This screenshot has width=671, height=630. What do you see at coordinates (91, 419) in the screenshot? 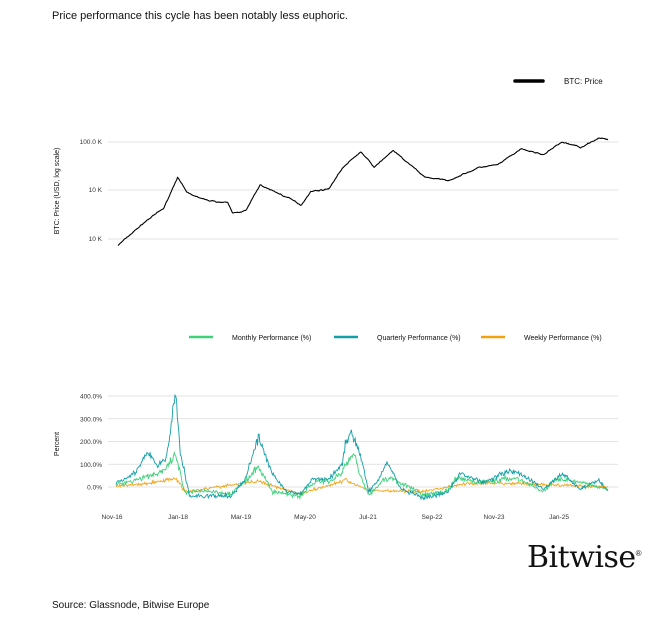
I see `performance-y-tick: 300.0%` at bounding box center [91, 419].